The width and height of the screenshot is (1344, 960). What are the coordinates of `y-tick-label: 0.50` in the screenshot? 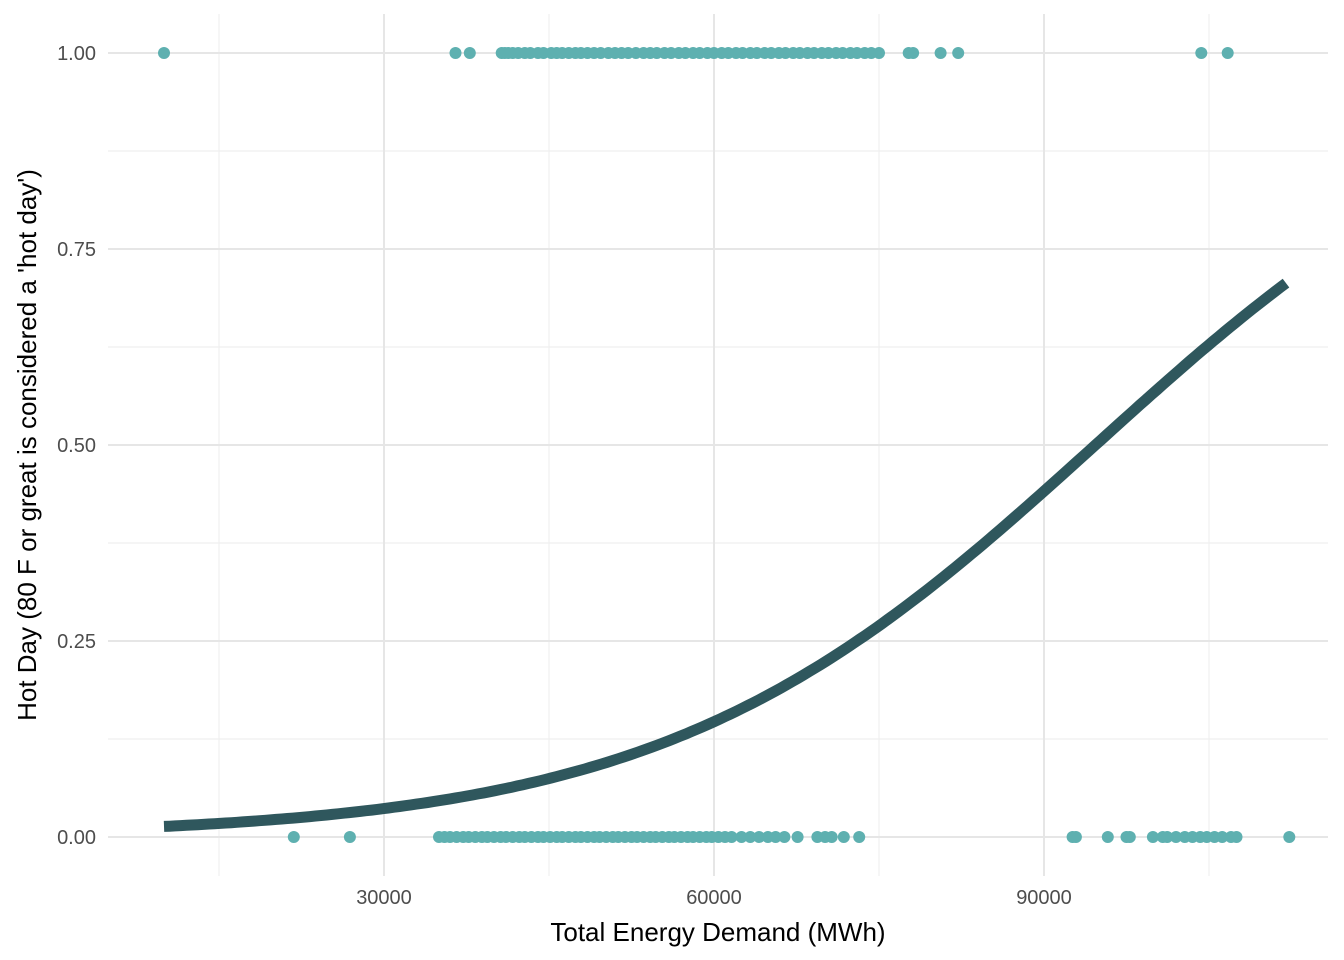 It's located at (76, 446).